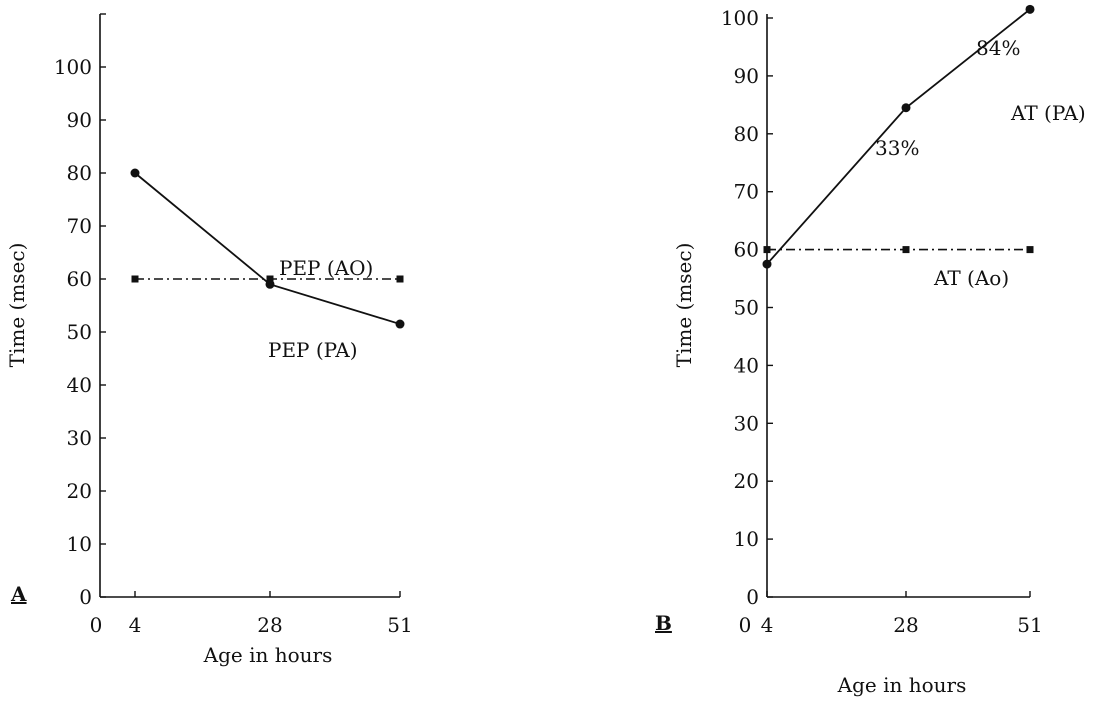  Describe the element at coordinates (79, 544) in the screenshot. I see `panel-a-y-tick-label: 10` at that location.